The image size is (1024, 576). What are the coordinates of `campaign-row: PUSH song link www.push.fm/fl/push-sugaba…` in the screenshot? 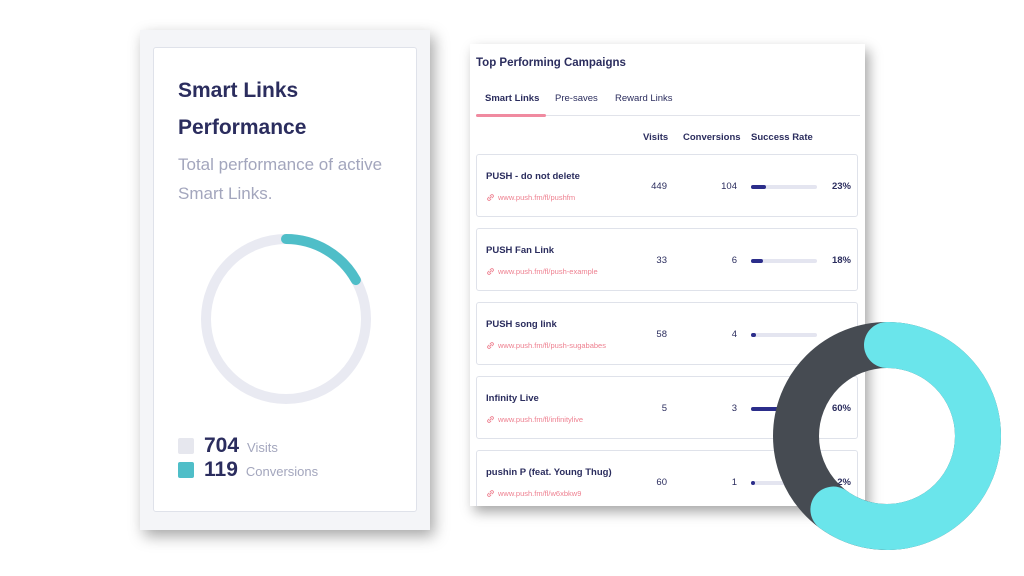 It's located at (667, 333).